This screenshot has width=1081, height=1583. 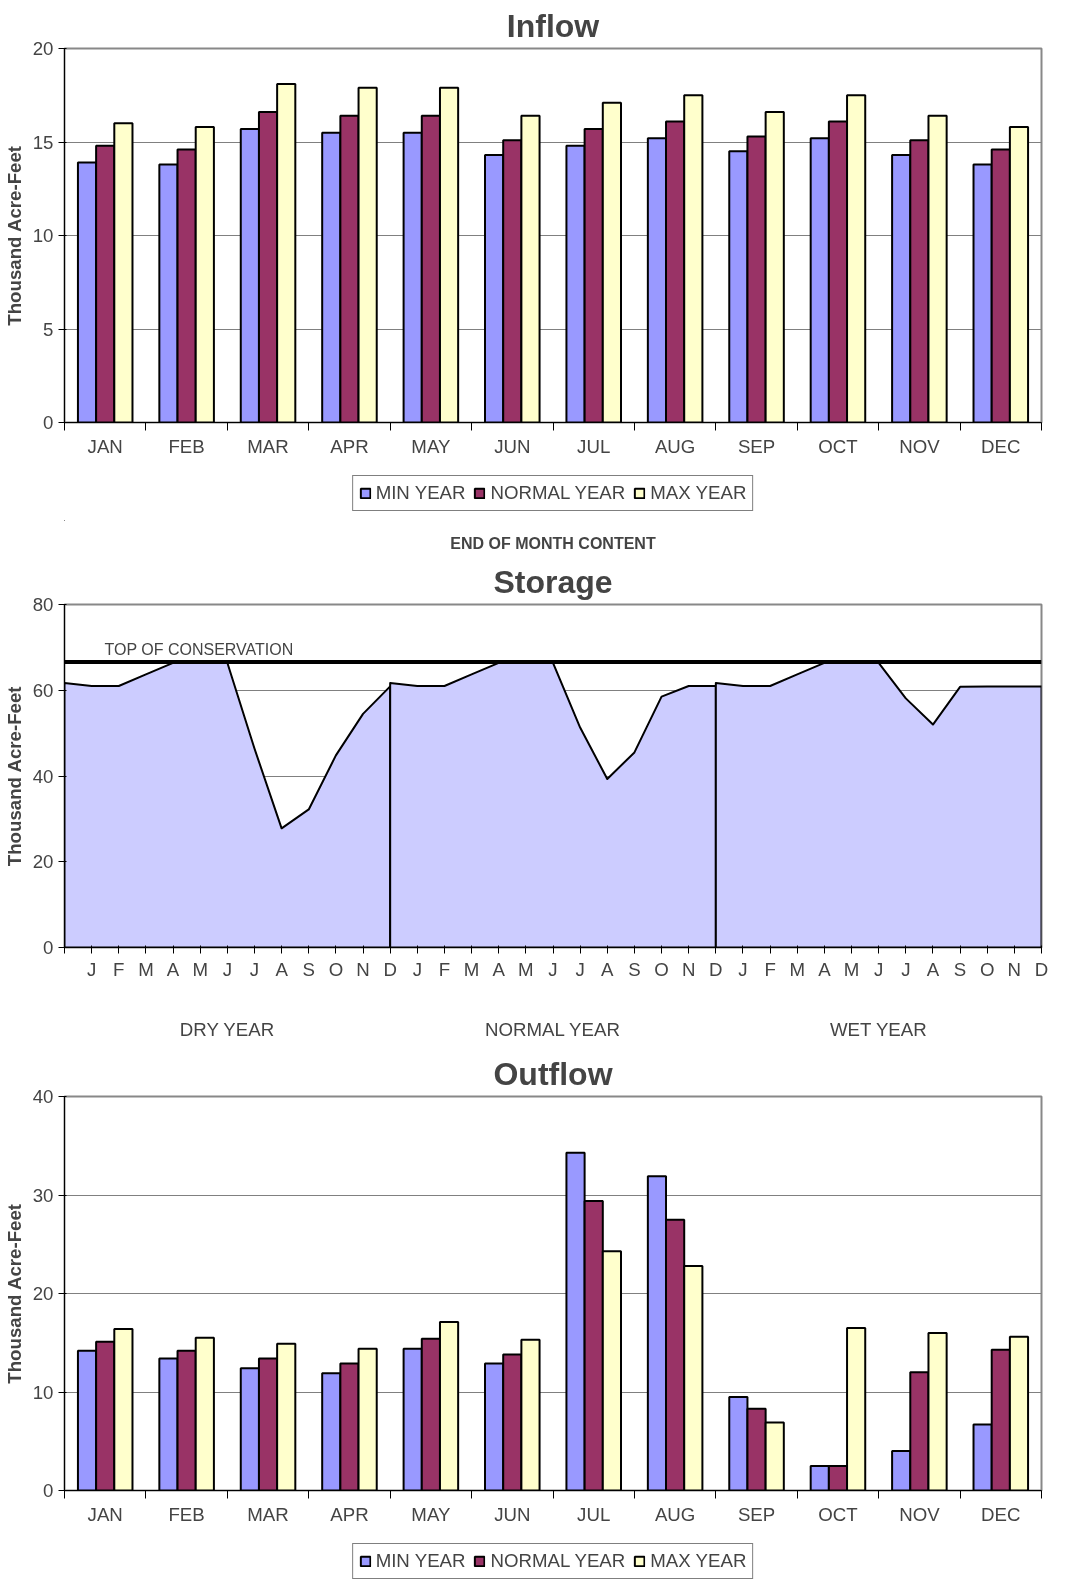 I want to click on text: NORMAL YEAR, so click(x=552, y=1029).